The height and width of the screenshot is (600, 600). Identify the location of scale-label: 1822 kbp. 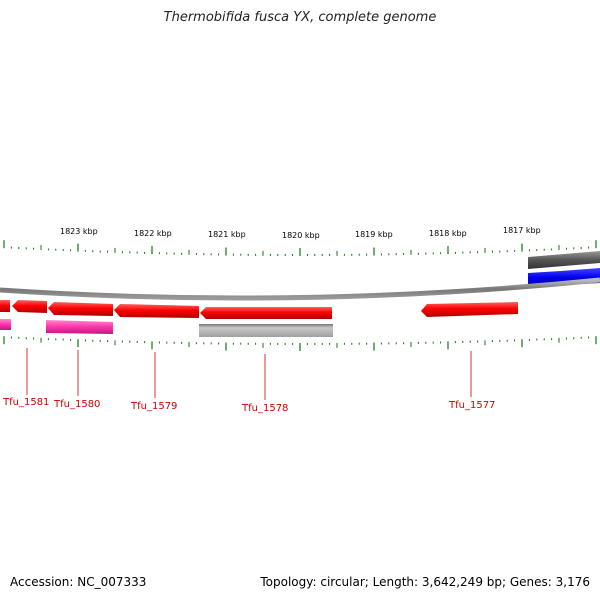
(153, 233).